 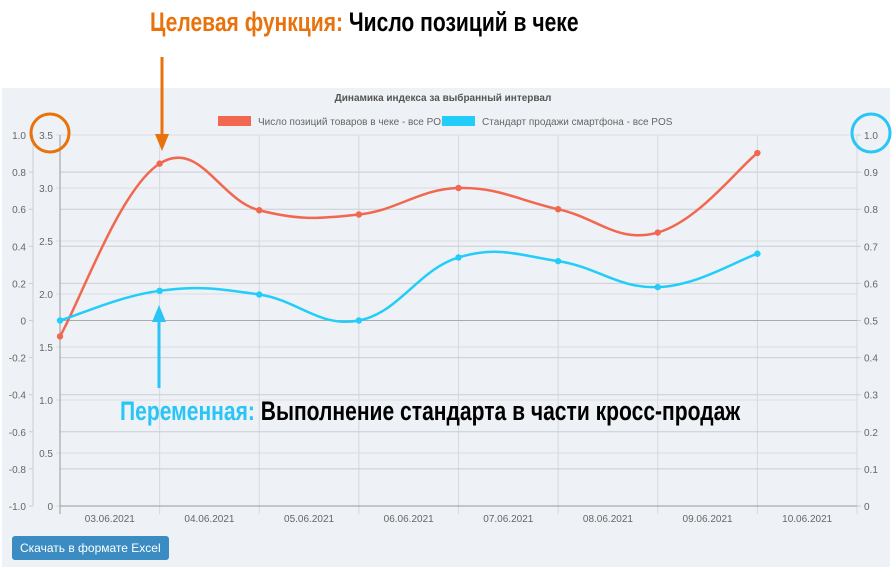 I want to click on target-axis-highlight-circle, so click(x=50, y=133).